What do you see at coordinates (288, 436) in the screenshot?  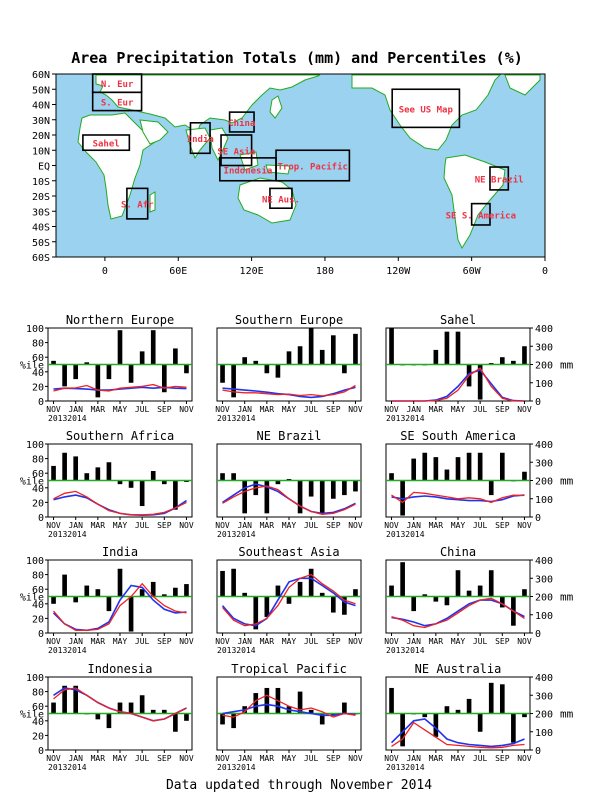 I see `panel-title: NE Brazil` at bounding box center [288, 436].